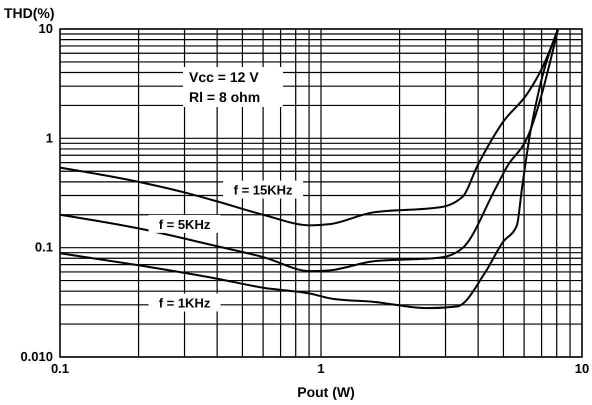 The image size is (592, 405). Describe the element at coordinates (224, 97) in the screenshot. I see `annotation: Rl = 8 ohm` at that location.